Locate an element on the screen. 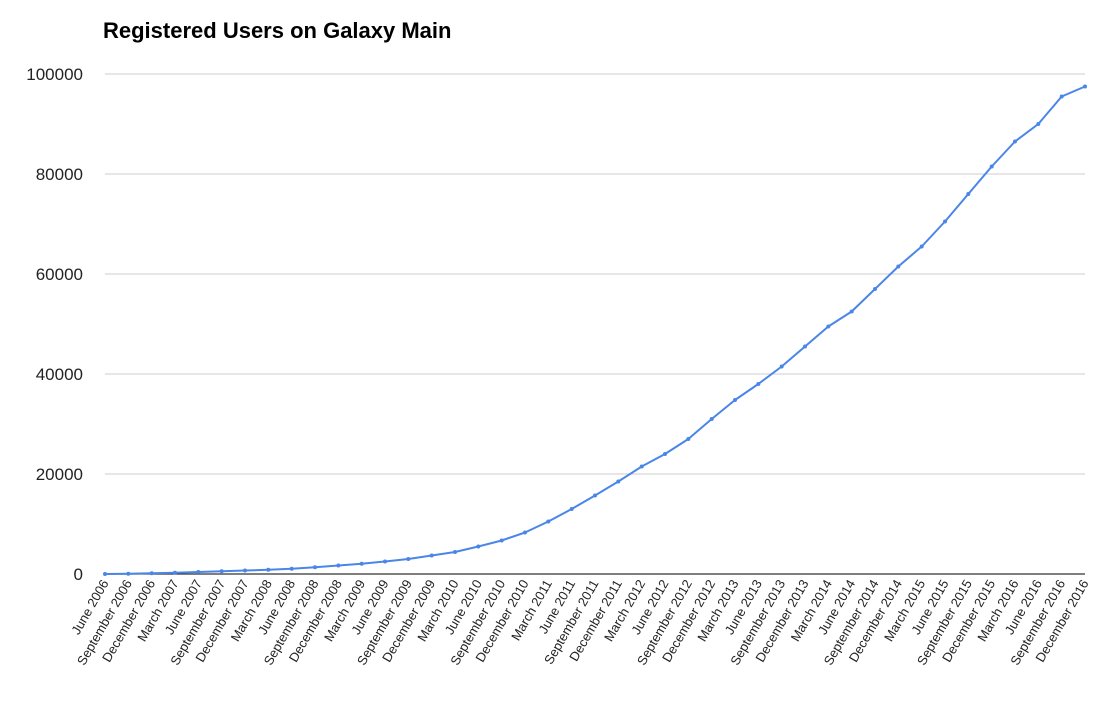 This screenshot has width=1114, height=714. y-tick-label: 20000 is located at coordinates (59, 474).